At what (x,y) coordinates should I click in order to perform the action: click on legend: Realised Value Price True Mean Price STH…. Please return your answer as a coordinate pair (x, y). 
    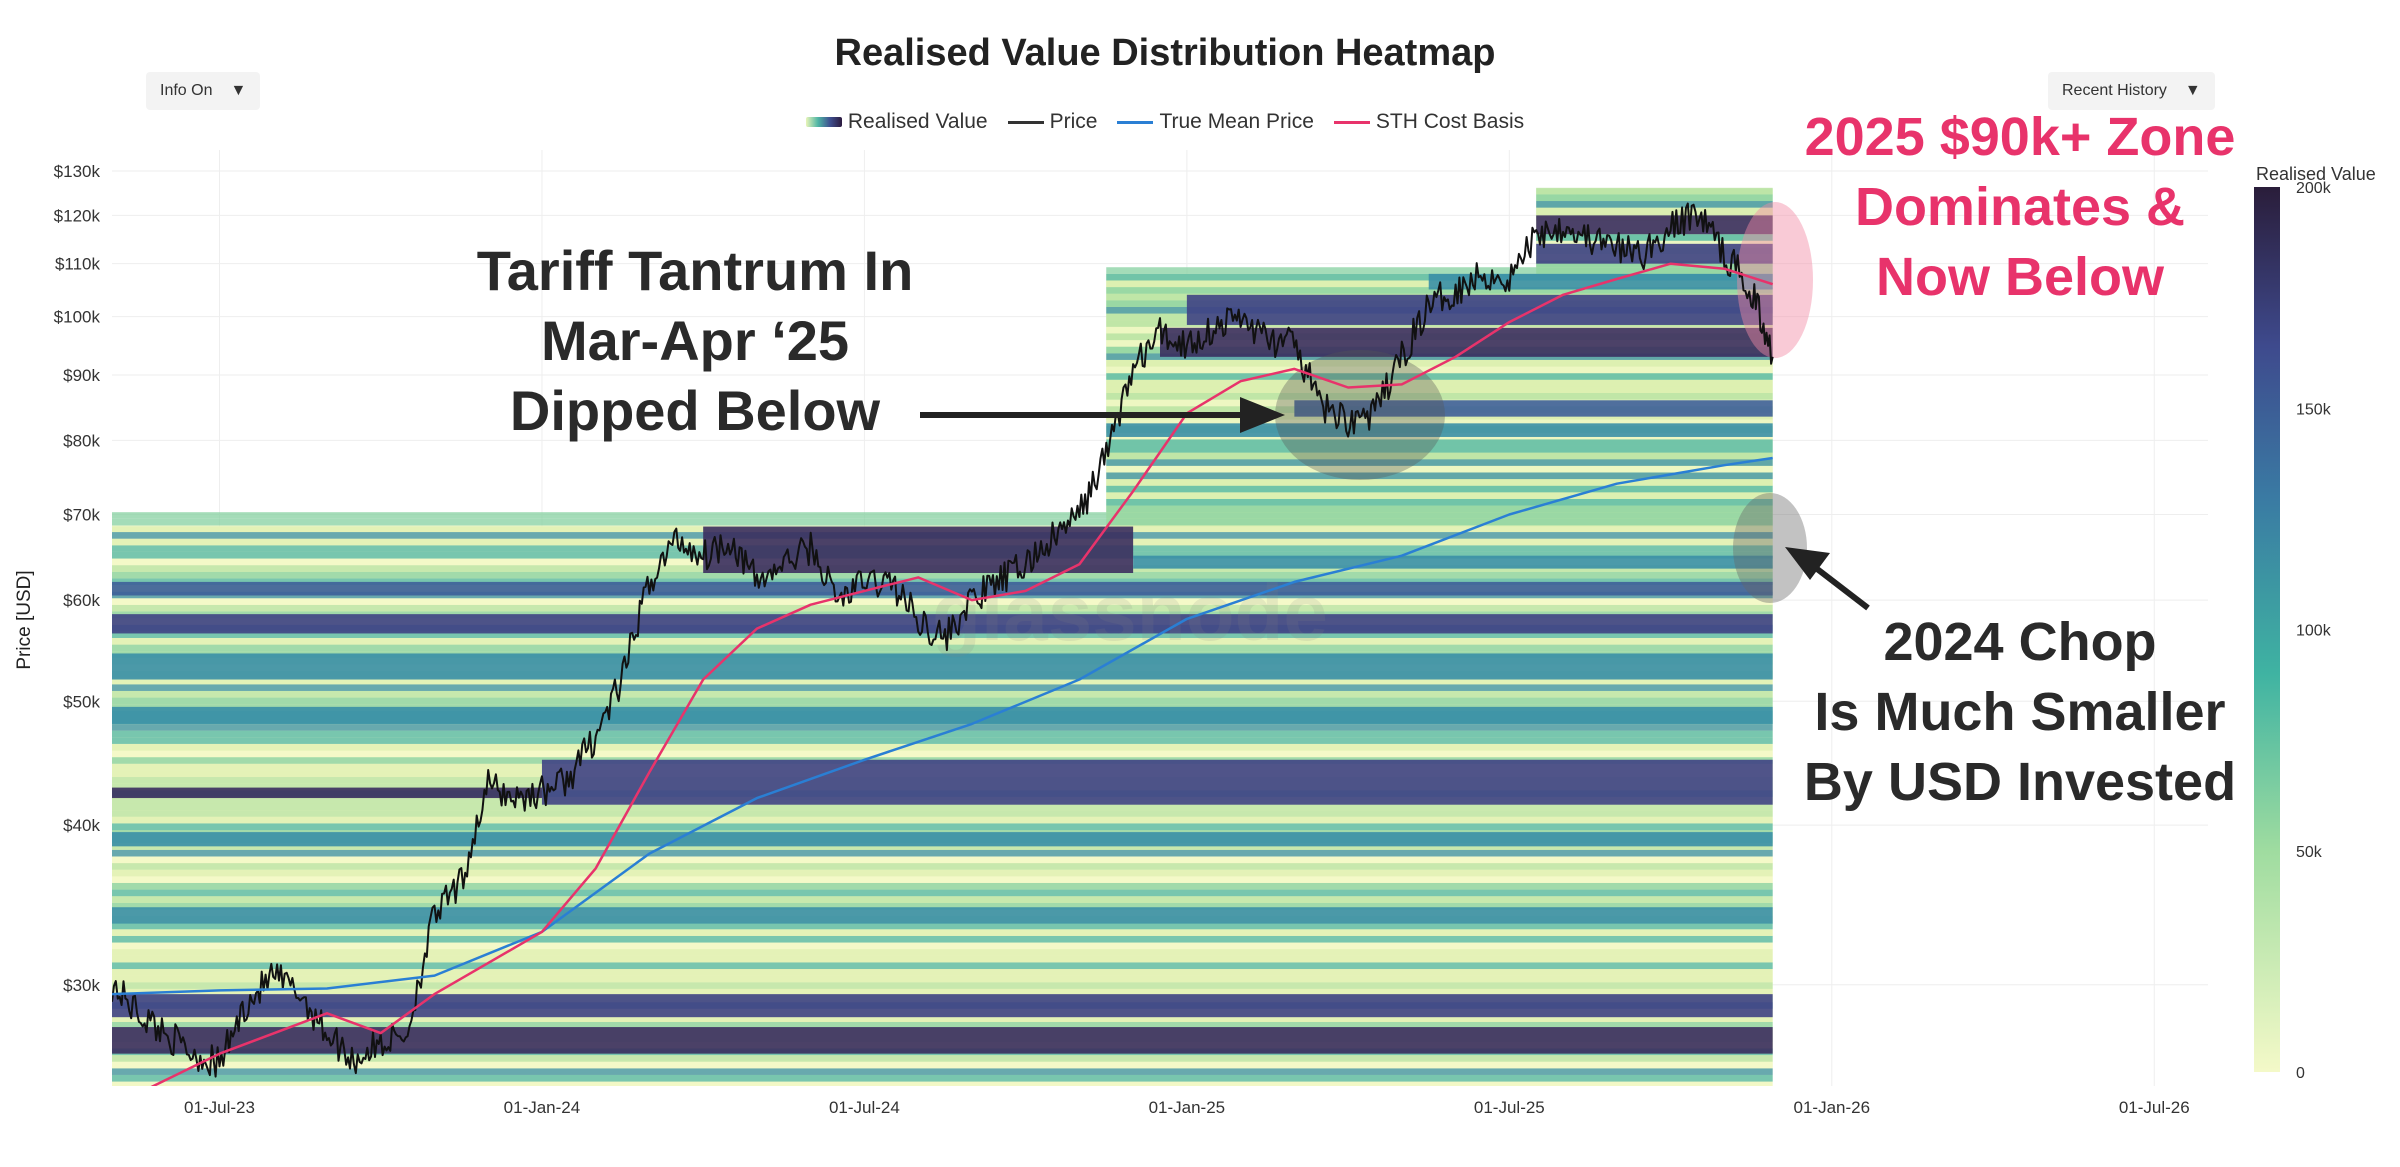
    Looking at the image, I should click on (1165, 122).